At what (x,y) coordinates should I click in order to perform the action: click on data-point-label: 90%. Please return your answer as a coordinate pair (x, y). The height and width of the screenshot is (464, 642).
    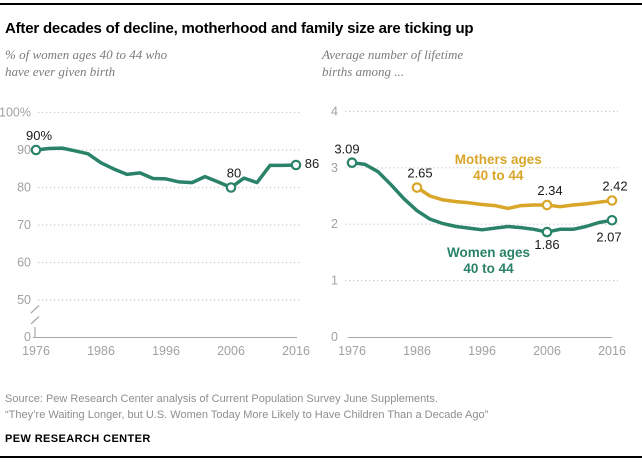
    Looking at the image, I should click on (39, 135).